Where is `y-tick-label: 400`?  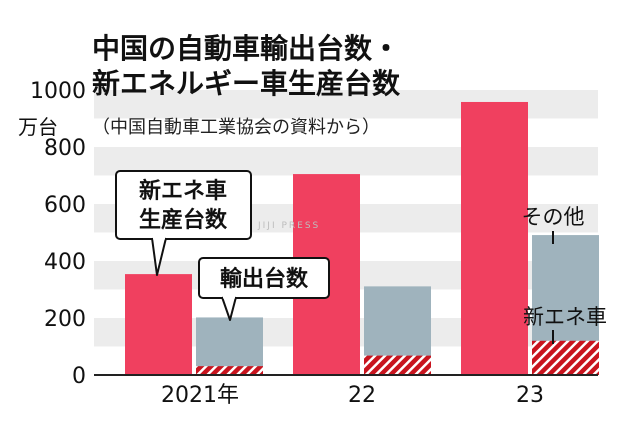 y-tick-label: 400 is located at coordinates (65, 262).